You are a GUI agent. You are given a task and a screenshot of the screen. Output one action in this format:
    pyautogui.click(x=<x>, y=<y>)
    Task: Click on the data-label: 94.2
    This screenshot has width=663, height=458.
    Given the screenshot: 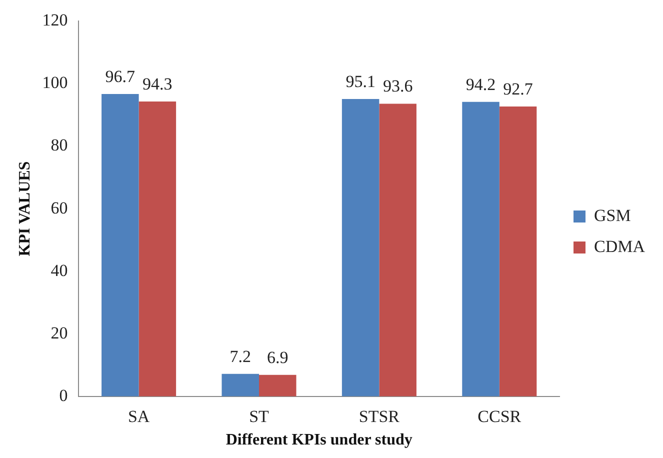 What is the action you would take?
    pyautogui.click(x=481, y=84)
    